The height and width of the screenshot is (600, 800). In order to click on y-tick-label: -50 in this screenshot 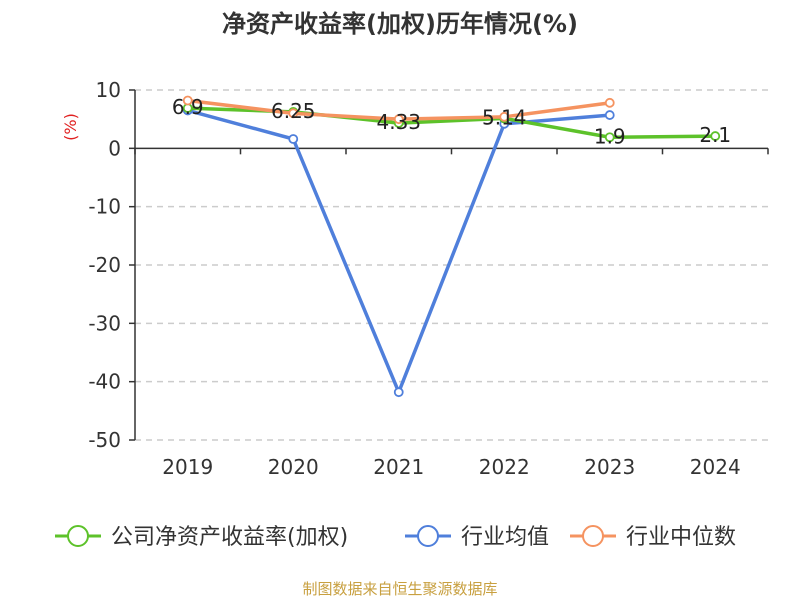, I will do `click(104, 440)`.